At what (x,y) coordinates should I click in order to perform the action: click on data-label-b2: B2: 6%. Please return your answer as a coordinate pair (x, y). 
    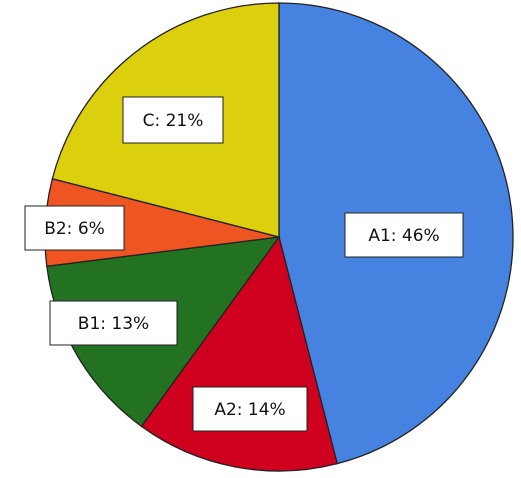
    Looking at the image, I should click on (74, 228).